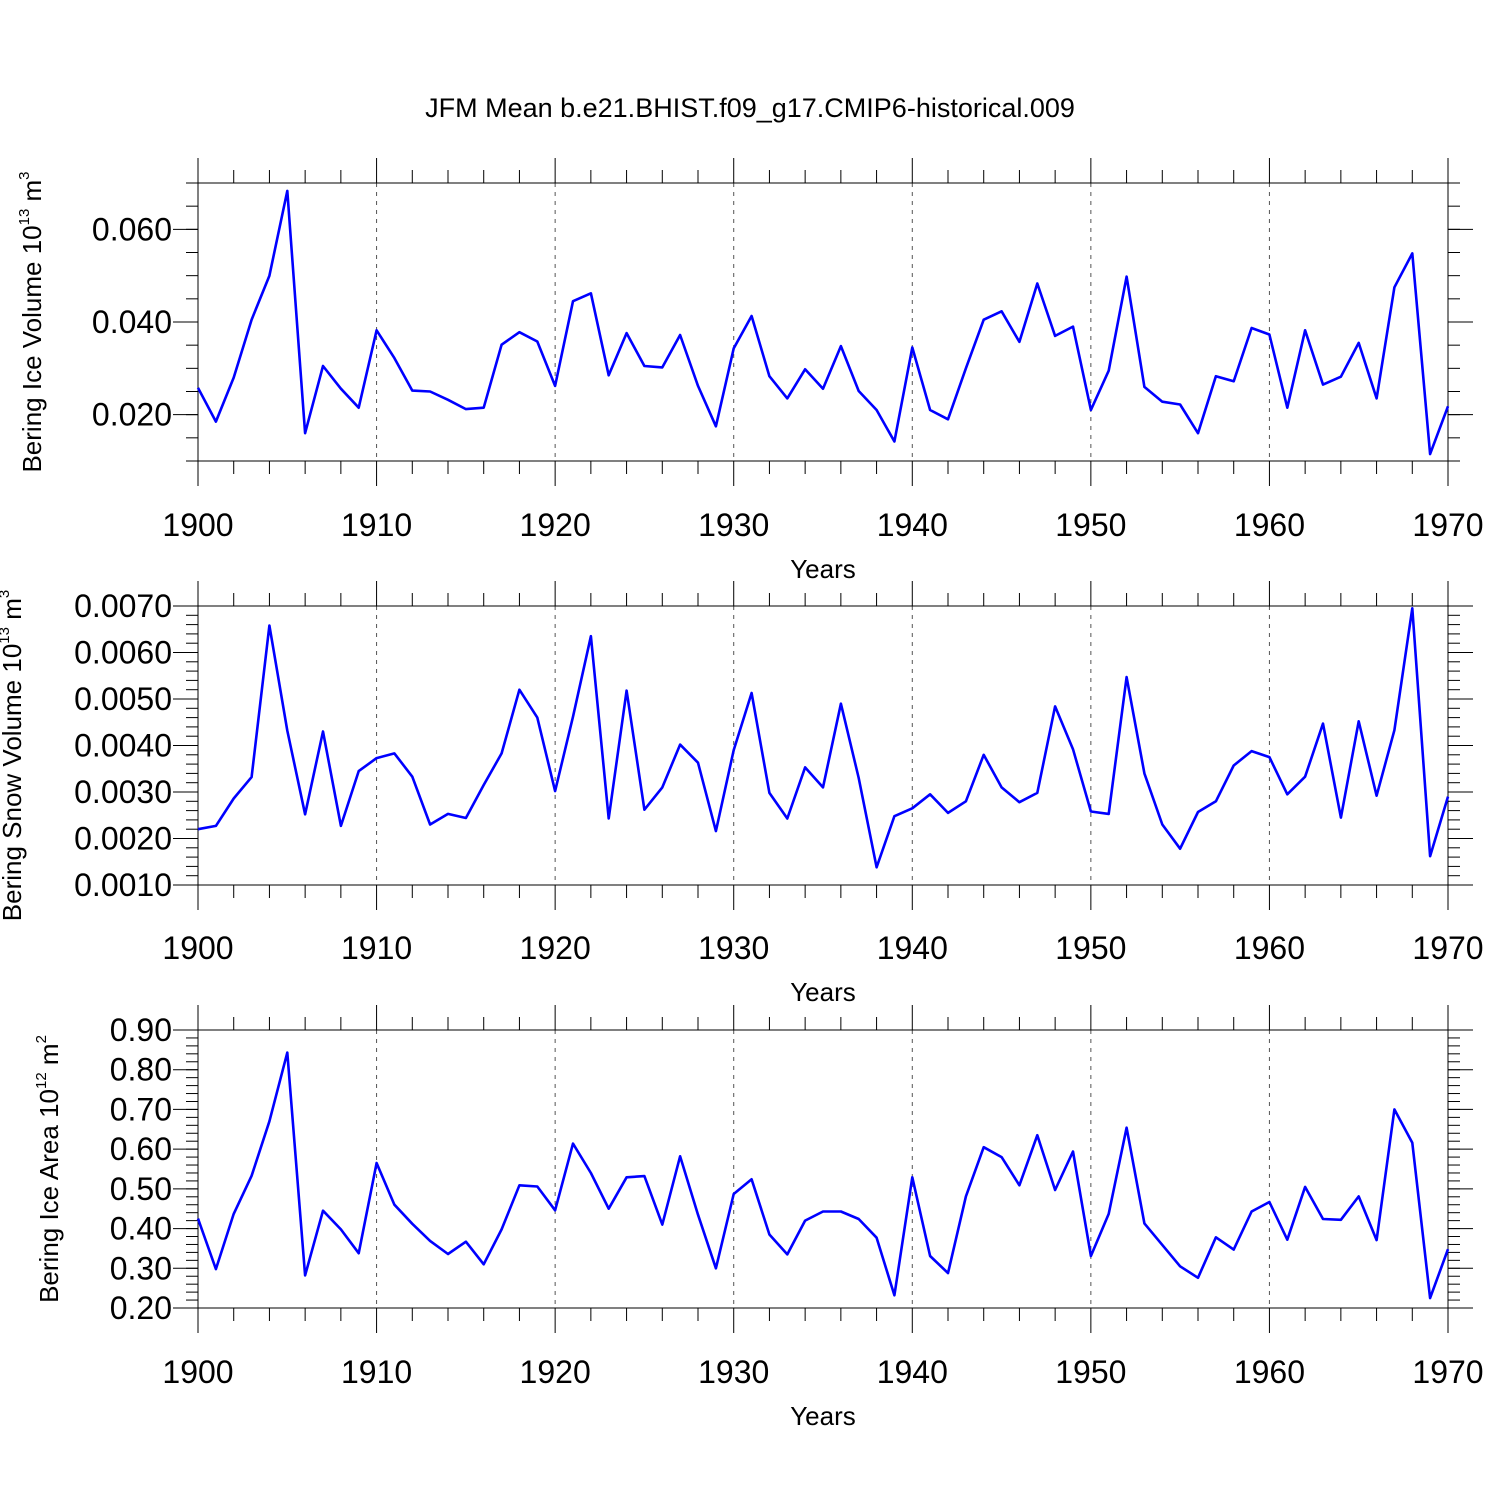 This screenshot has width=1500, height=1500. Describe the element at coordinates (123, 885) in the screenshot. I see `y-tick-label: 0.0010` at that location.